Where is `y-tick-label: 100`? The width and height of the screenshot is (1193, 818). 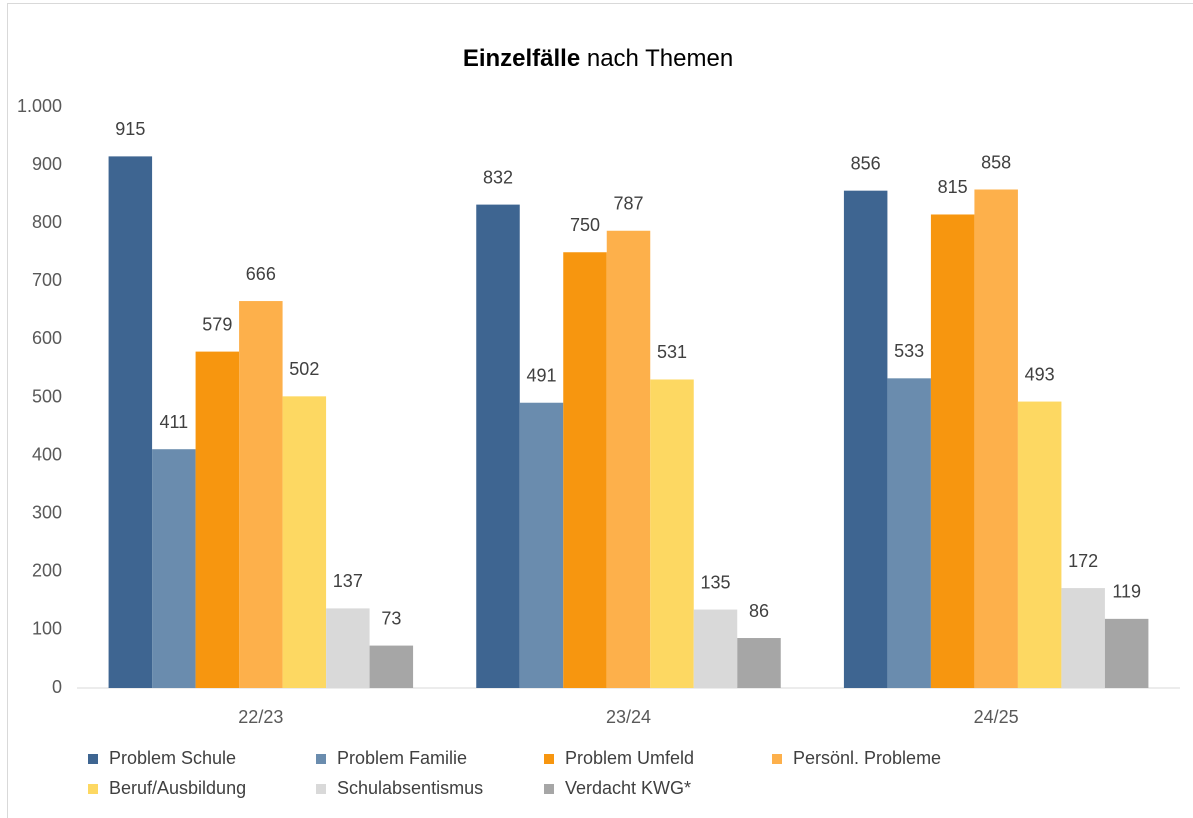 y-tick-label: 100 is located at coordinates (47, 629).